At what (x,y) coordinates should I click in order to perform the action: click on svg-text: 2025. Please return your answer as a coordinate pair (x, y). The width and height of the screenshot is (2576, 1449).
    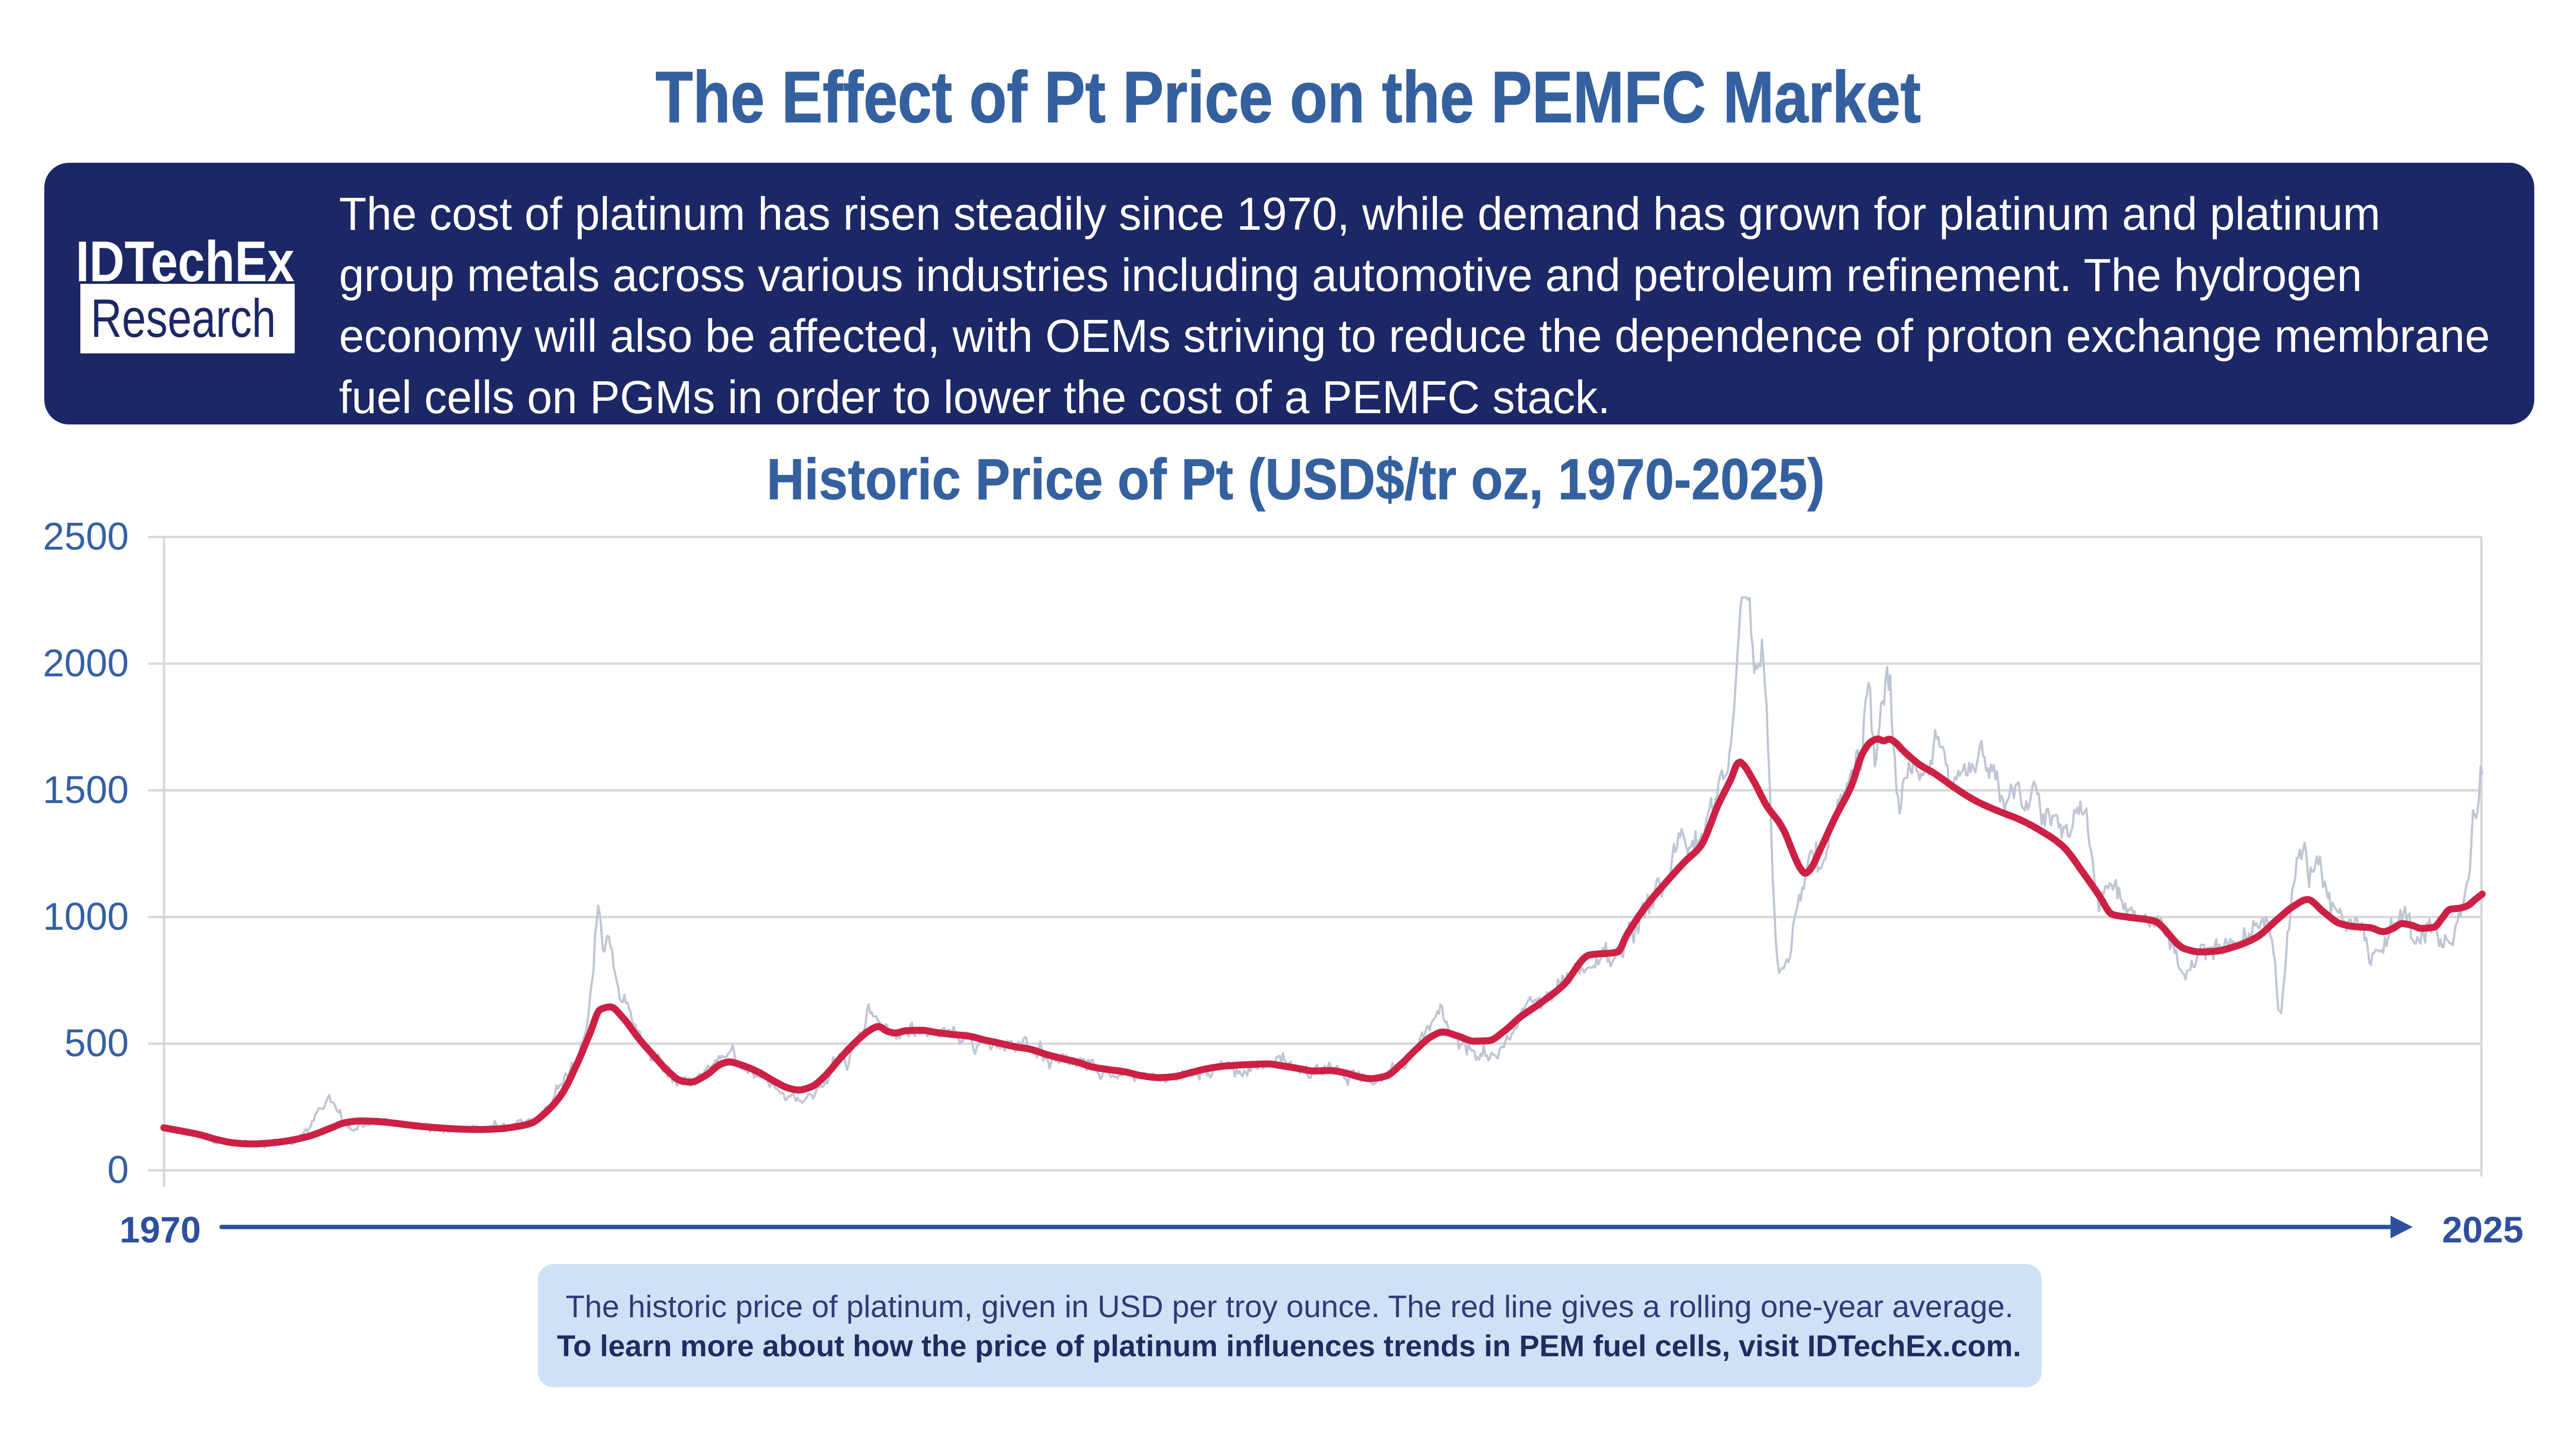
    Looking at the image, I should click on (2482, 1230).